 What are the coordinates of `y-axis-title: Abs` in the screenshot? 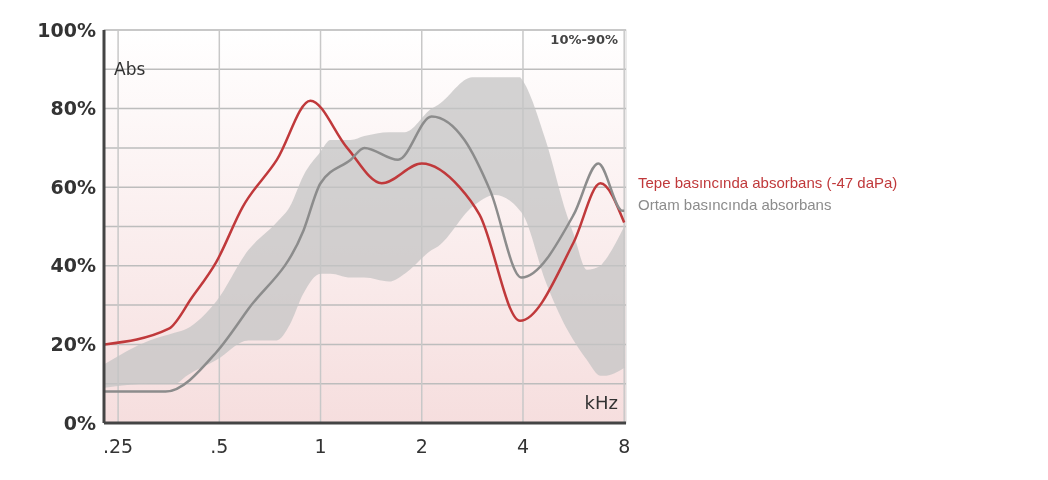 It's located at (130, 69).